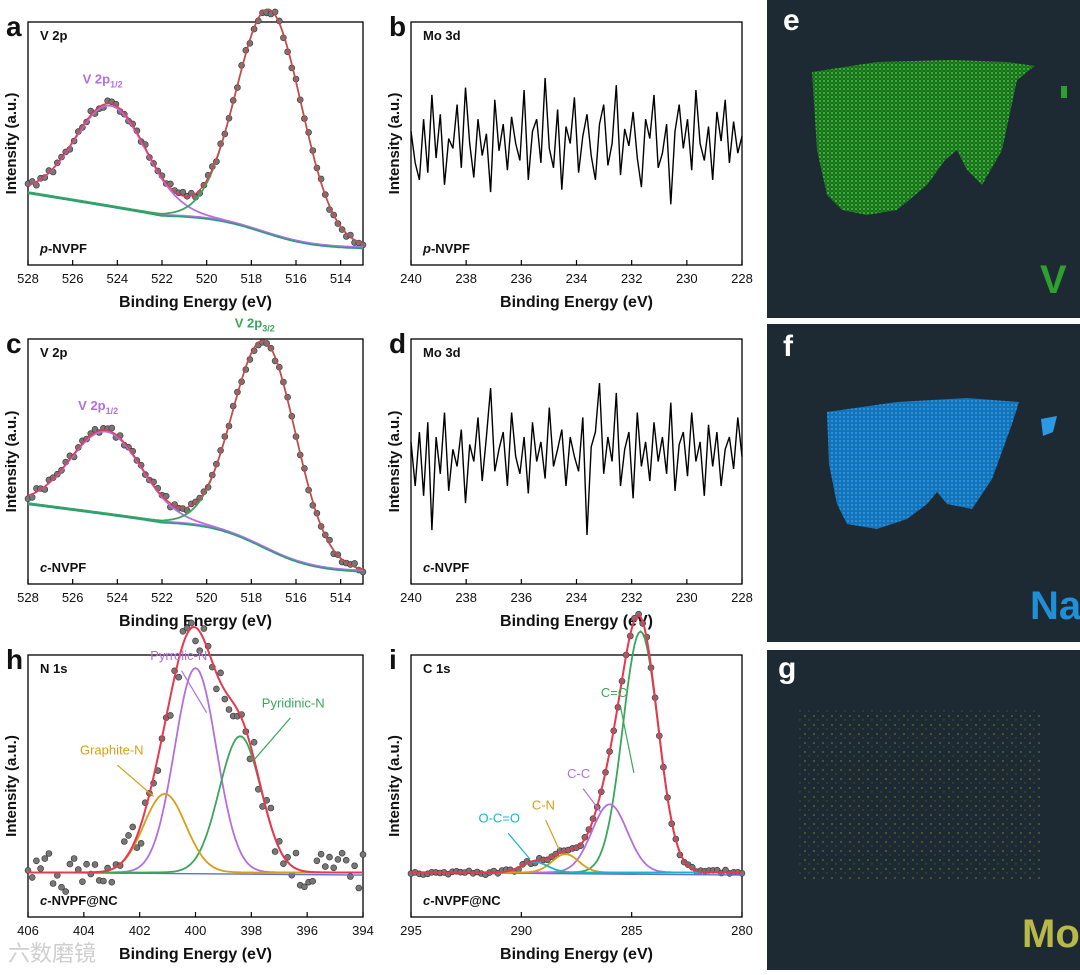  Describe the element at coordinates (14, 26) in the screenshot. I see `panel-letter-a: a` at that location.